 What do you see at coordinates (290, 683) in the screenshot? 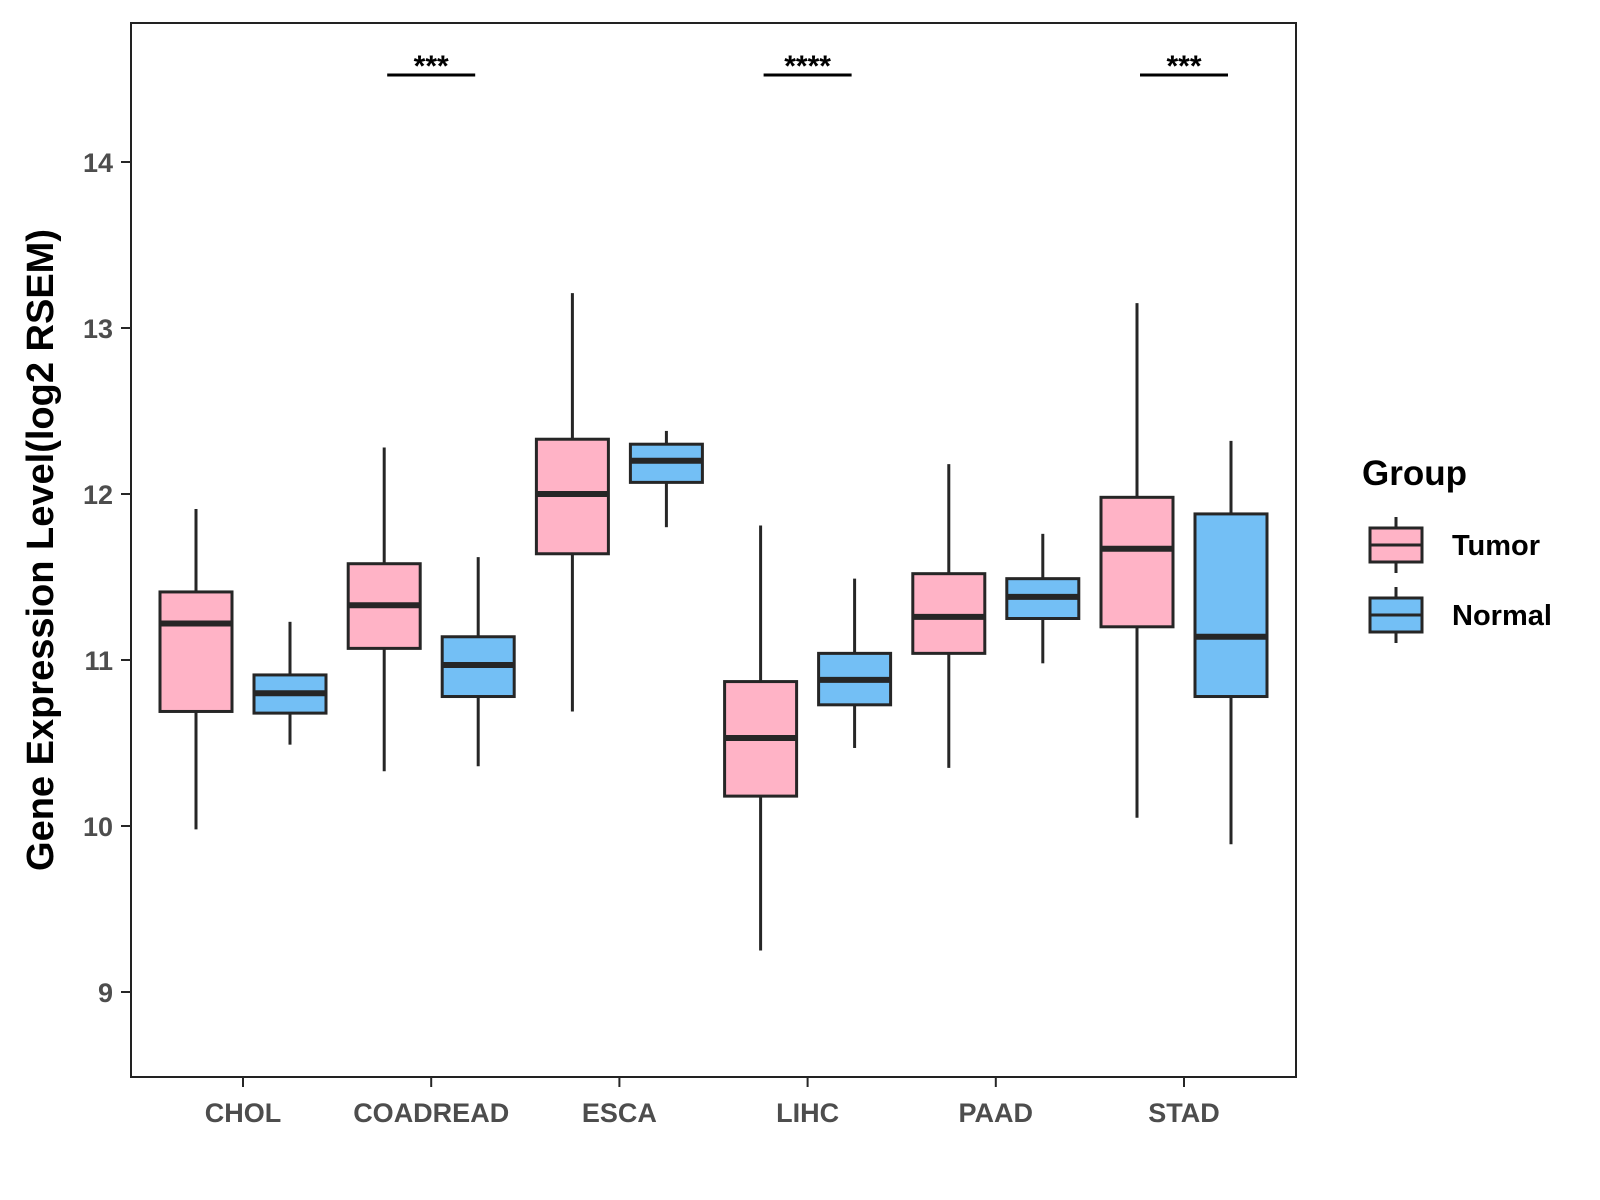
I see `box-normal-chol` at bounding box center [290, 683].